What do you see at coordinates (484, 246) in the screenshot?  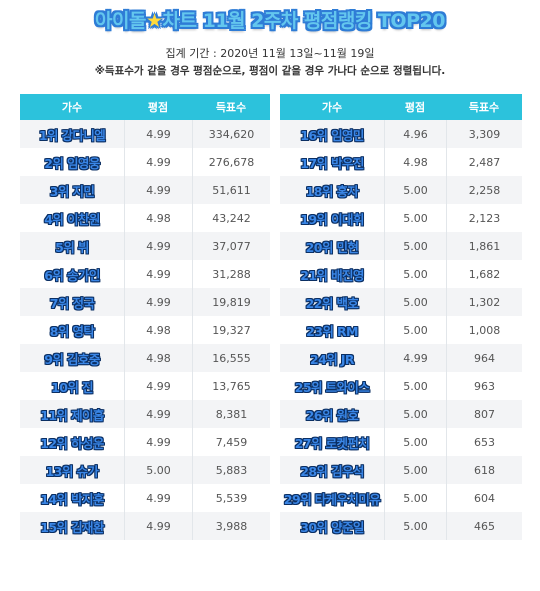 I see `votes-cell: 1,861` at bounding box center [484, 246].